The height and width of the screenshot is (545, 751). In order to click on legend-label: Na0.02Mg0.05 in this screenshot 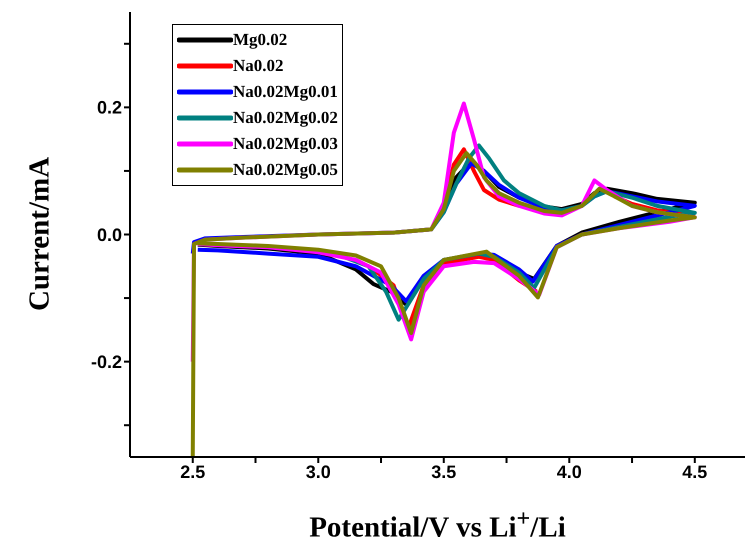, I will do `click(285, 170)`.